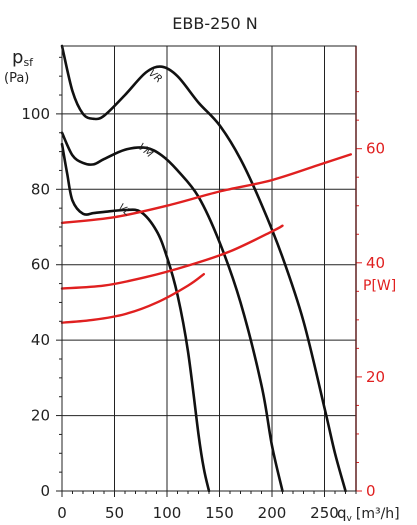 Image resolution: width=417 pixels, height=525 pixels. What do you see at coordinates (324, 513) in the screenshot?
I see `x-tick-label: 250` at bounding box center [324, 513].